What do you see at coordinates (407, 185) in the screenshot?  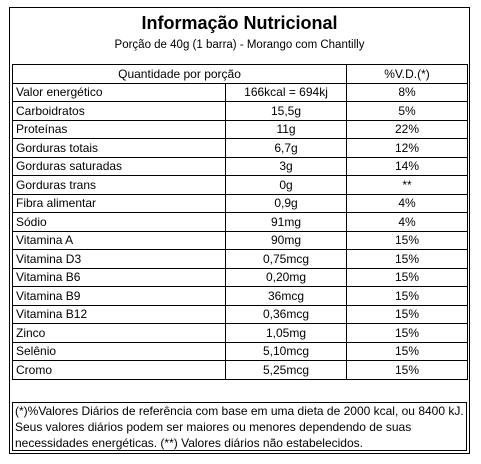 I see `daily-value: **` at bounding box center [407, 185].